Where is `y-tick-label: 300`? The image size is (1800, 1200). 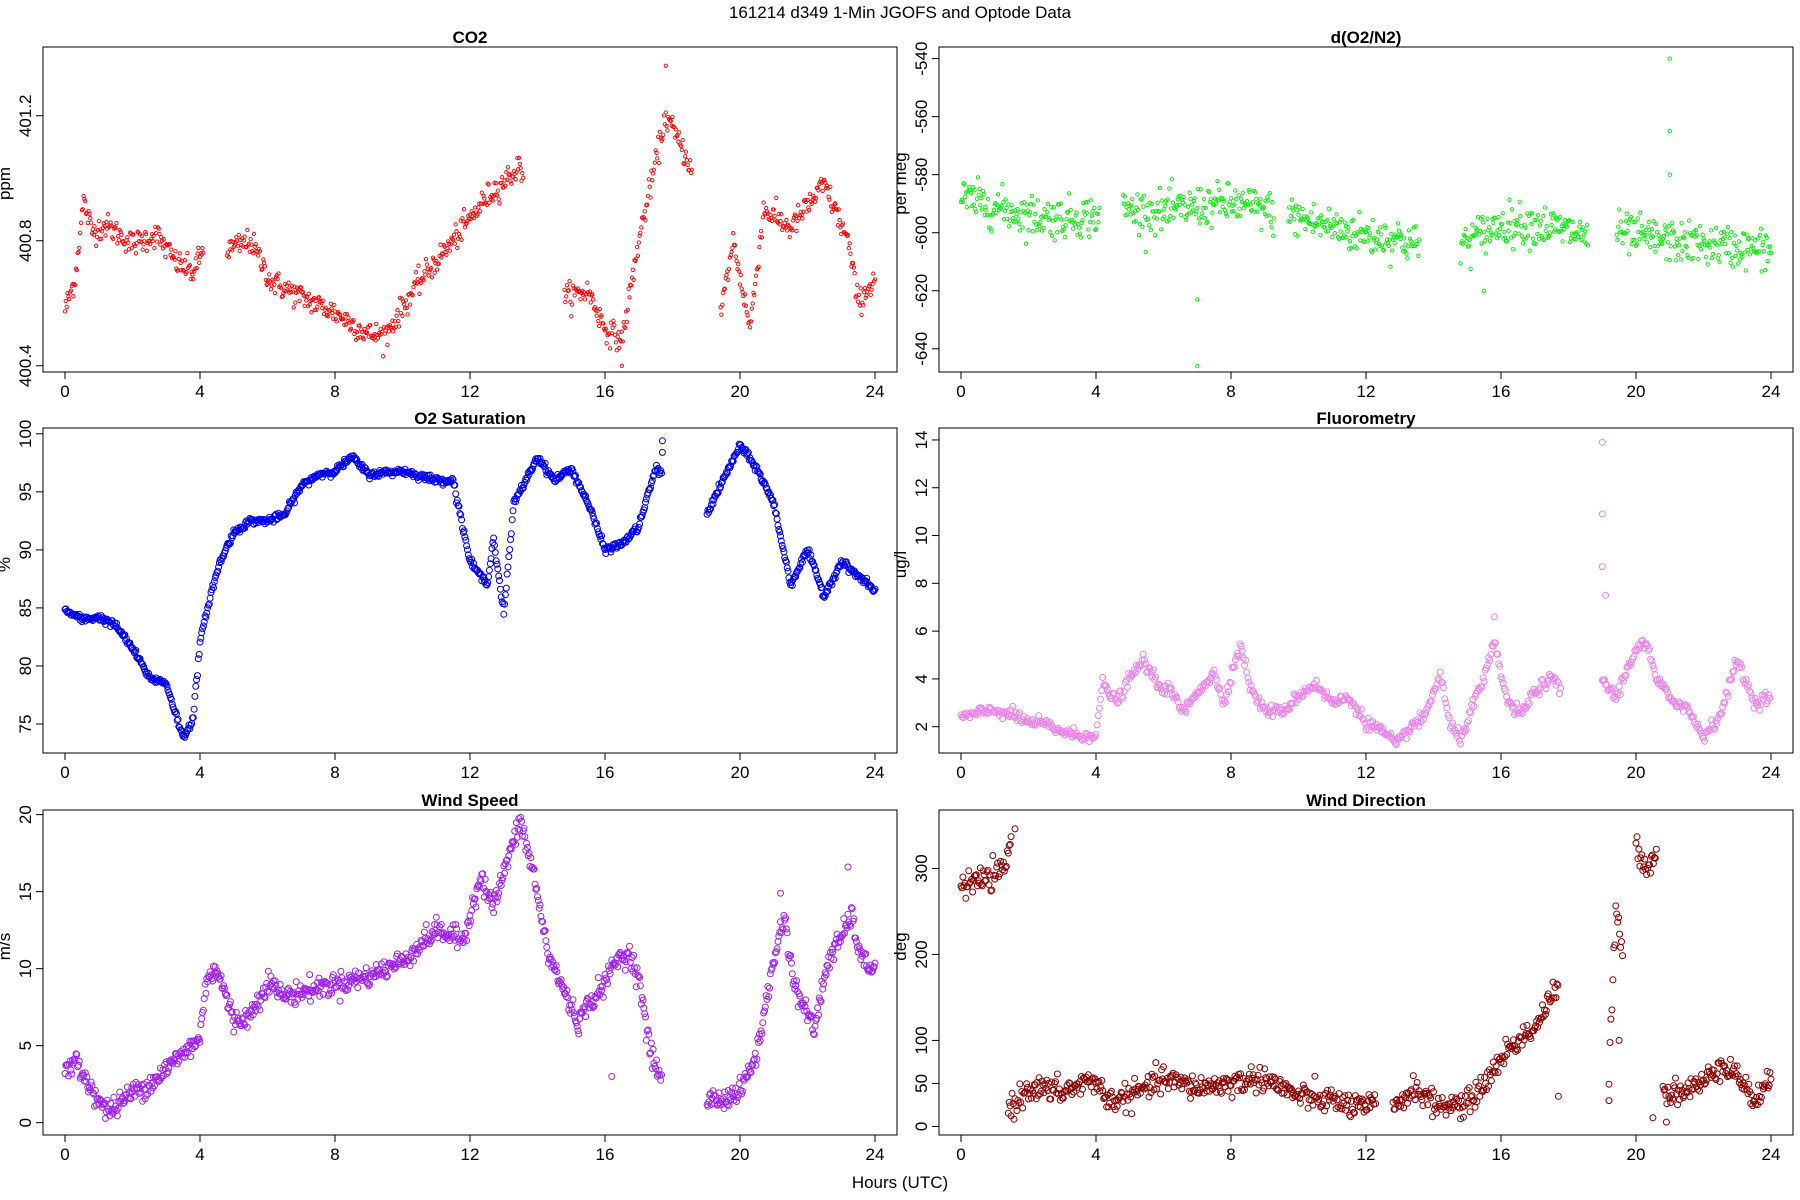
y-tick-label: 300 is located at coordinates (921, 868).